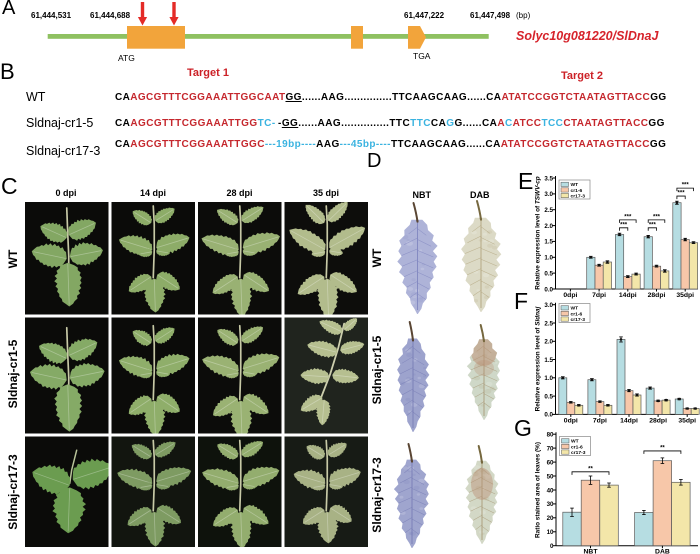 This screenshot has width=700, height=554. Describe the element at coordinates (538, 233) in the screenshot. I see `svg-text:Relative expression level of T: Relative expression level of TSWV-cp` at that location.